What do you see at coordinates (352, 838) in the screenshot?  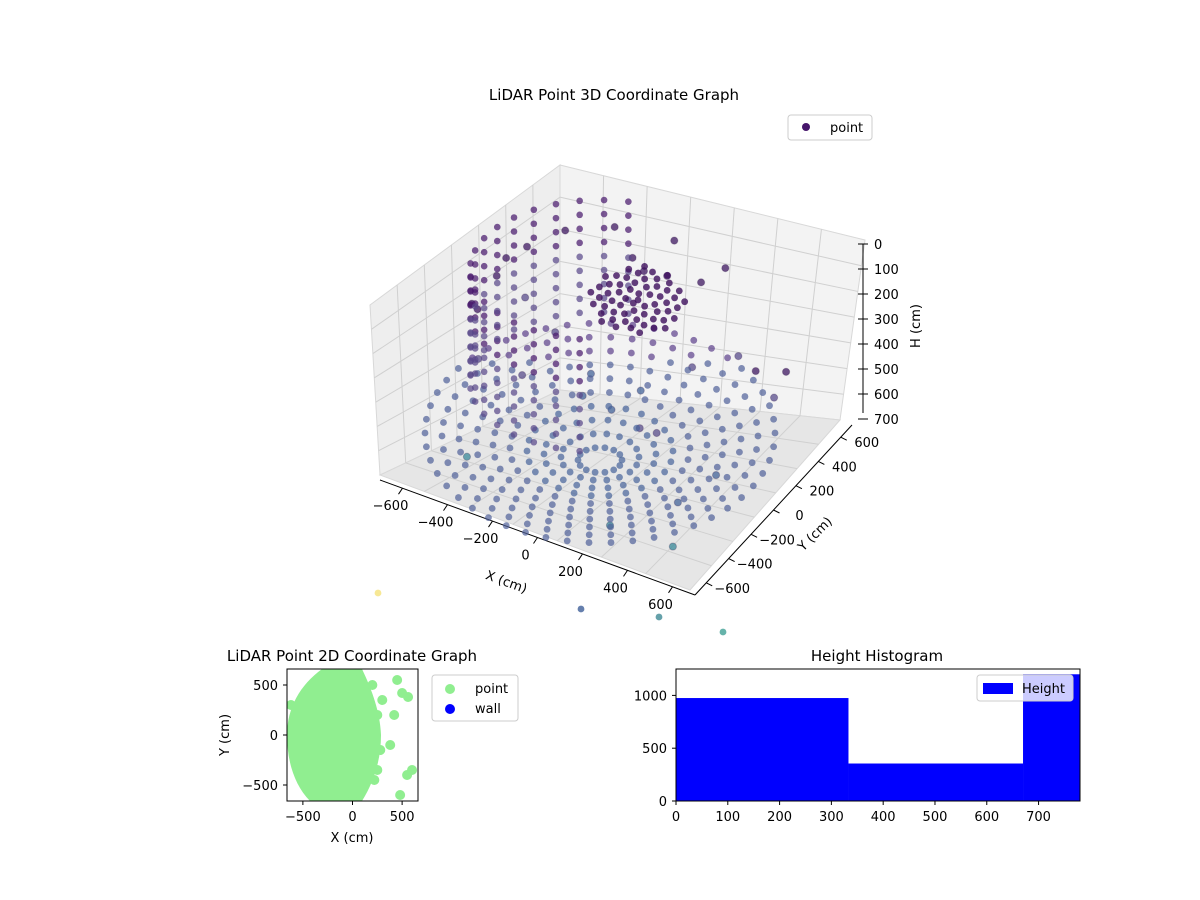 I see `x-axis-label-2d: X (cm)` at bounding box center [352, 838].